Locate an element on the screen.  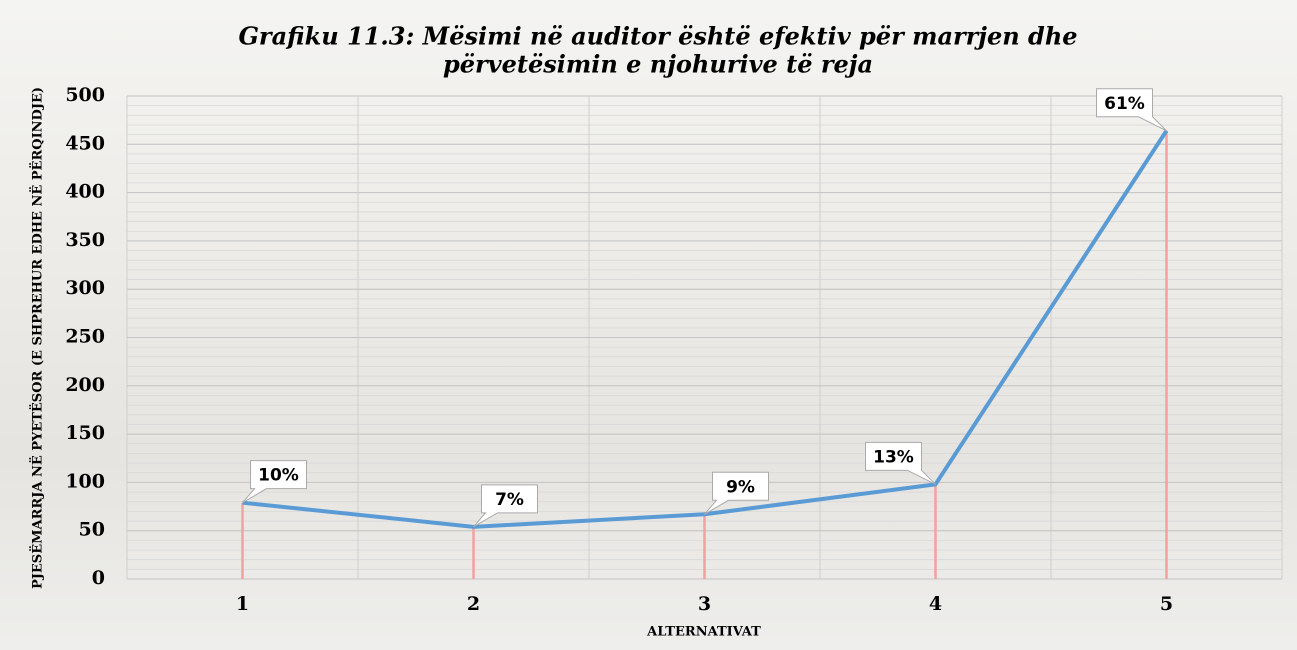
y-tick-label: 500 is located at coordinates (85, 95).